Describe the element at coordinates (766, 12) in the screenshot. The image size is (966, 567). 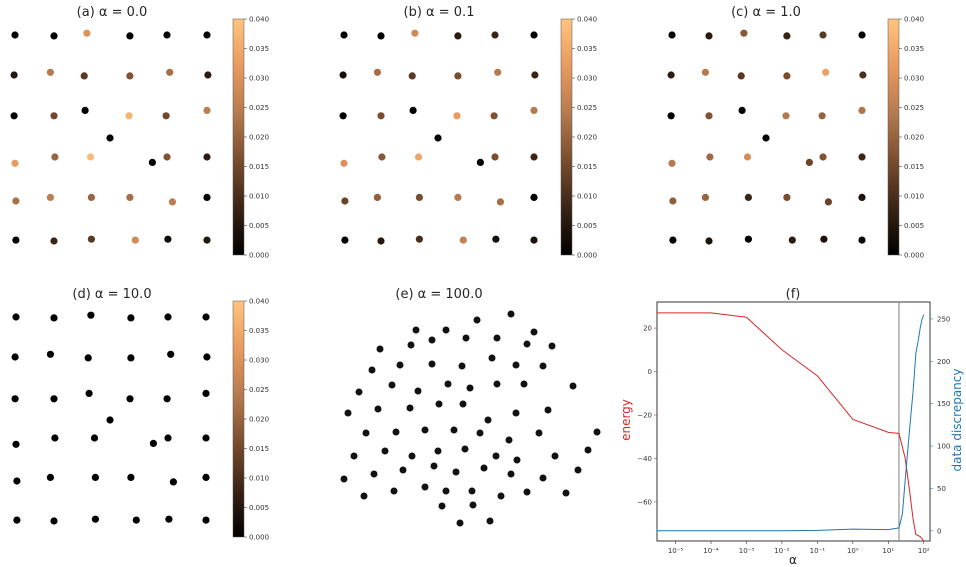
I see `panel-title: (c) α = 1.0` at that location.